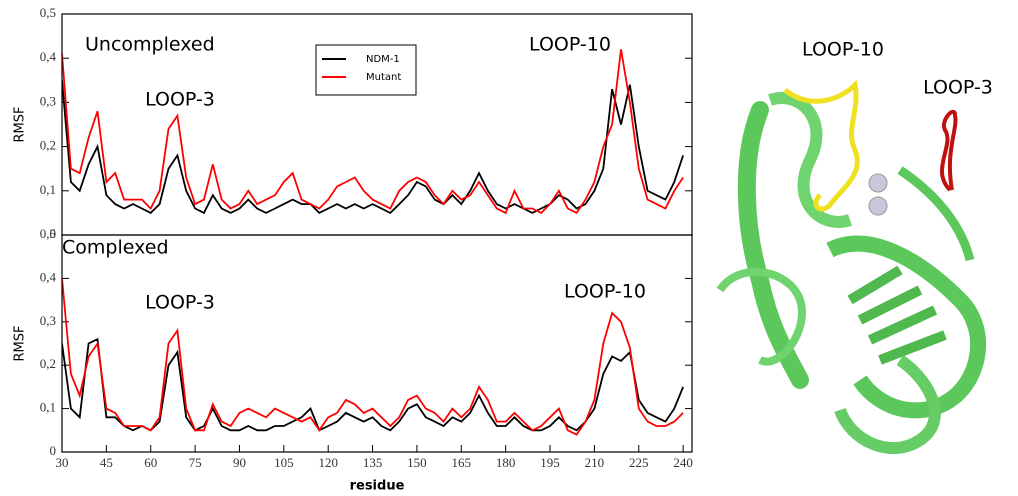  What do you see at coordinates (958, 88) in the screenshot?
I see `structure-label: LOOP-3` at bounding box center [958, 88].